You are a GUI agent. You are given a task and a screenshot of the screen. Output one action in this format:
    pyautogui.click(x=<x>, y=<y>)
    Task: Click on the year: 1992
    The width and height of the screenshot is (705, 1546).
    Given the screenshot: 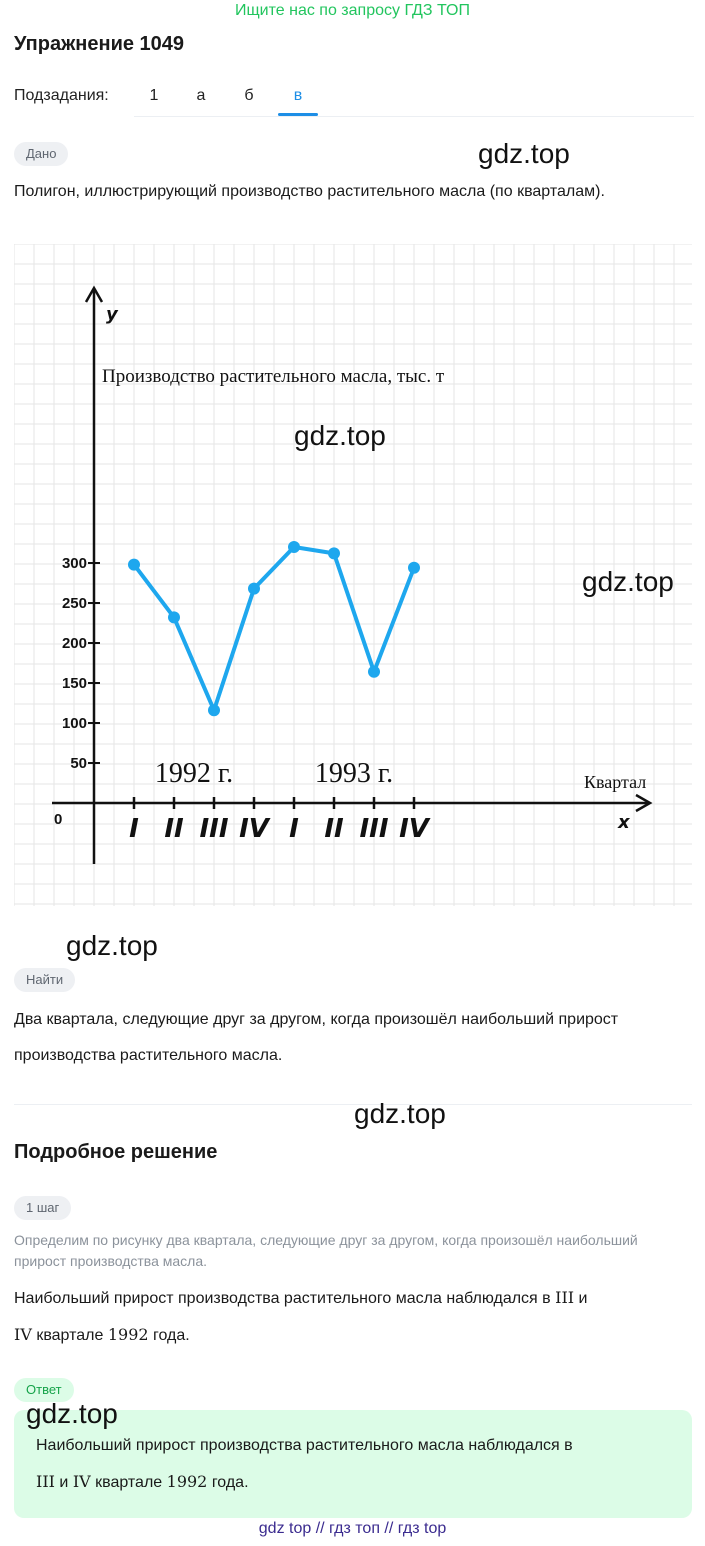 What is the action you would take?
    pyautogui.click(x=128, y=1334)
    